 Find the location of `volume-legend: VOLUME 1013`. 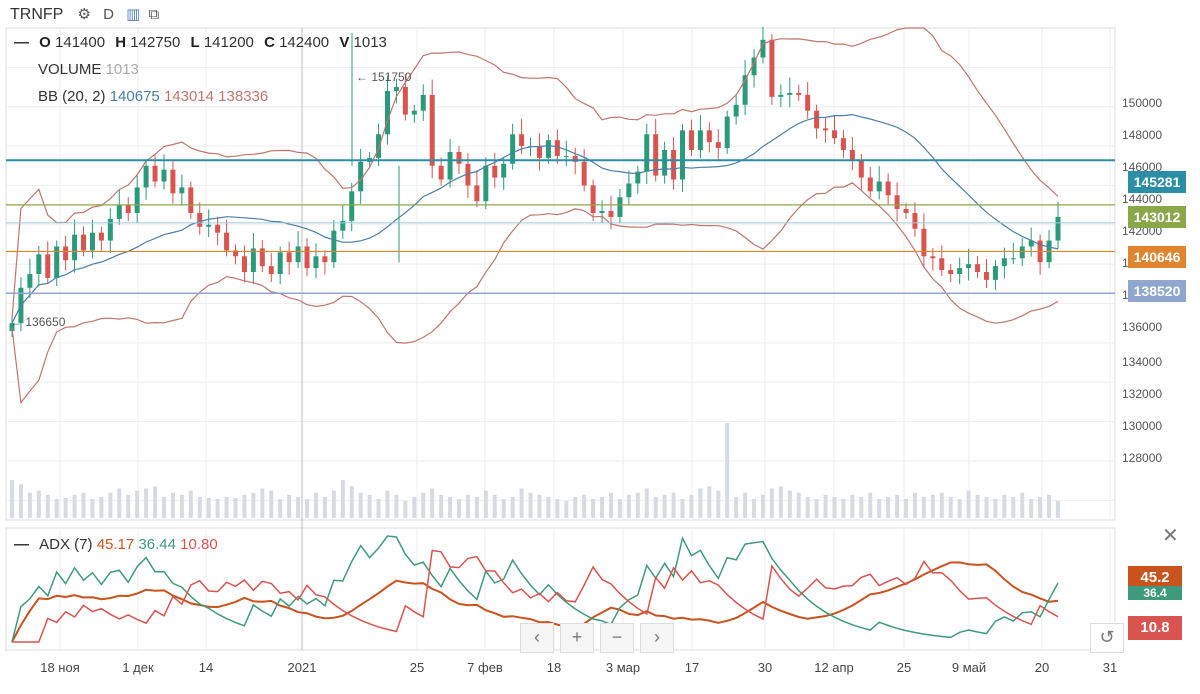

volume-legend: VOLUME 1013 is located at coordinates (88, 69).